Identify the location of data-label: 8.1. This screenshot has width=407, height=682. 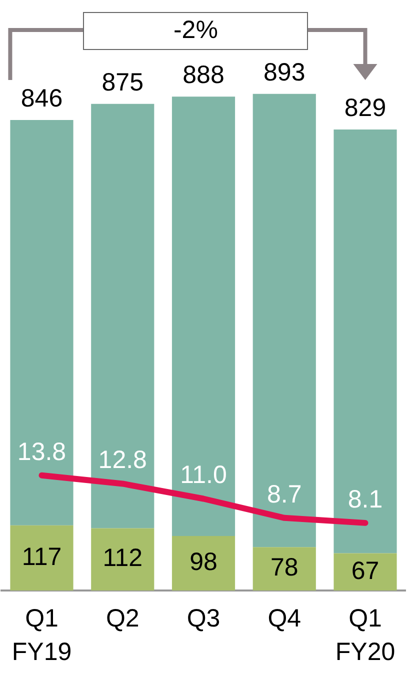
(365, 499).